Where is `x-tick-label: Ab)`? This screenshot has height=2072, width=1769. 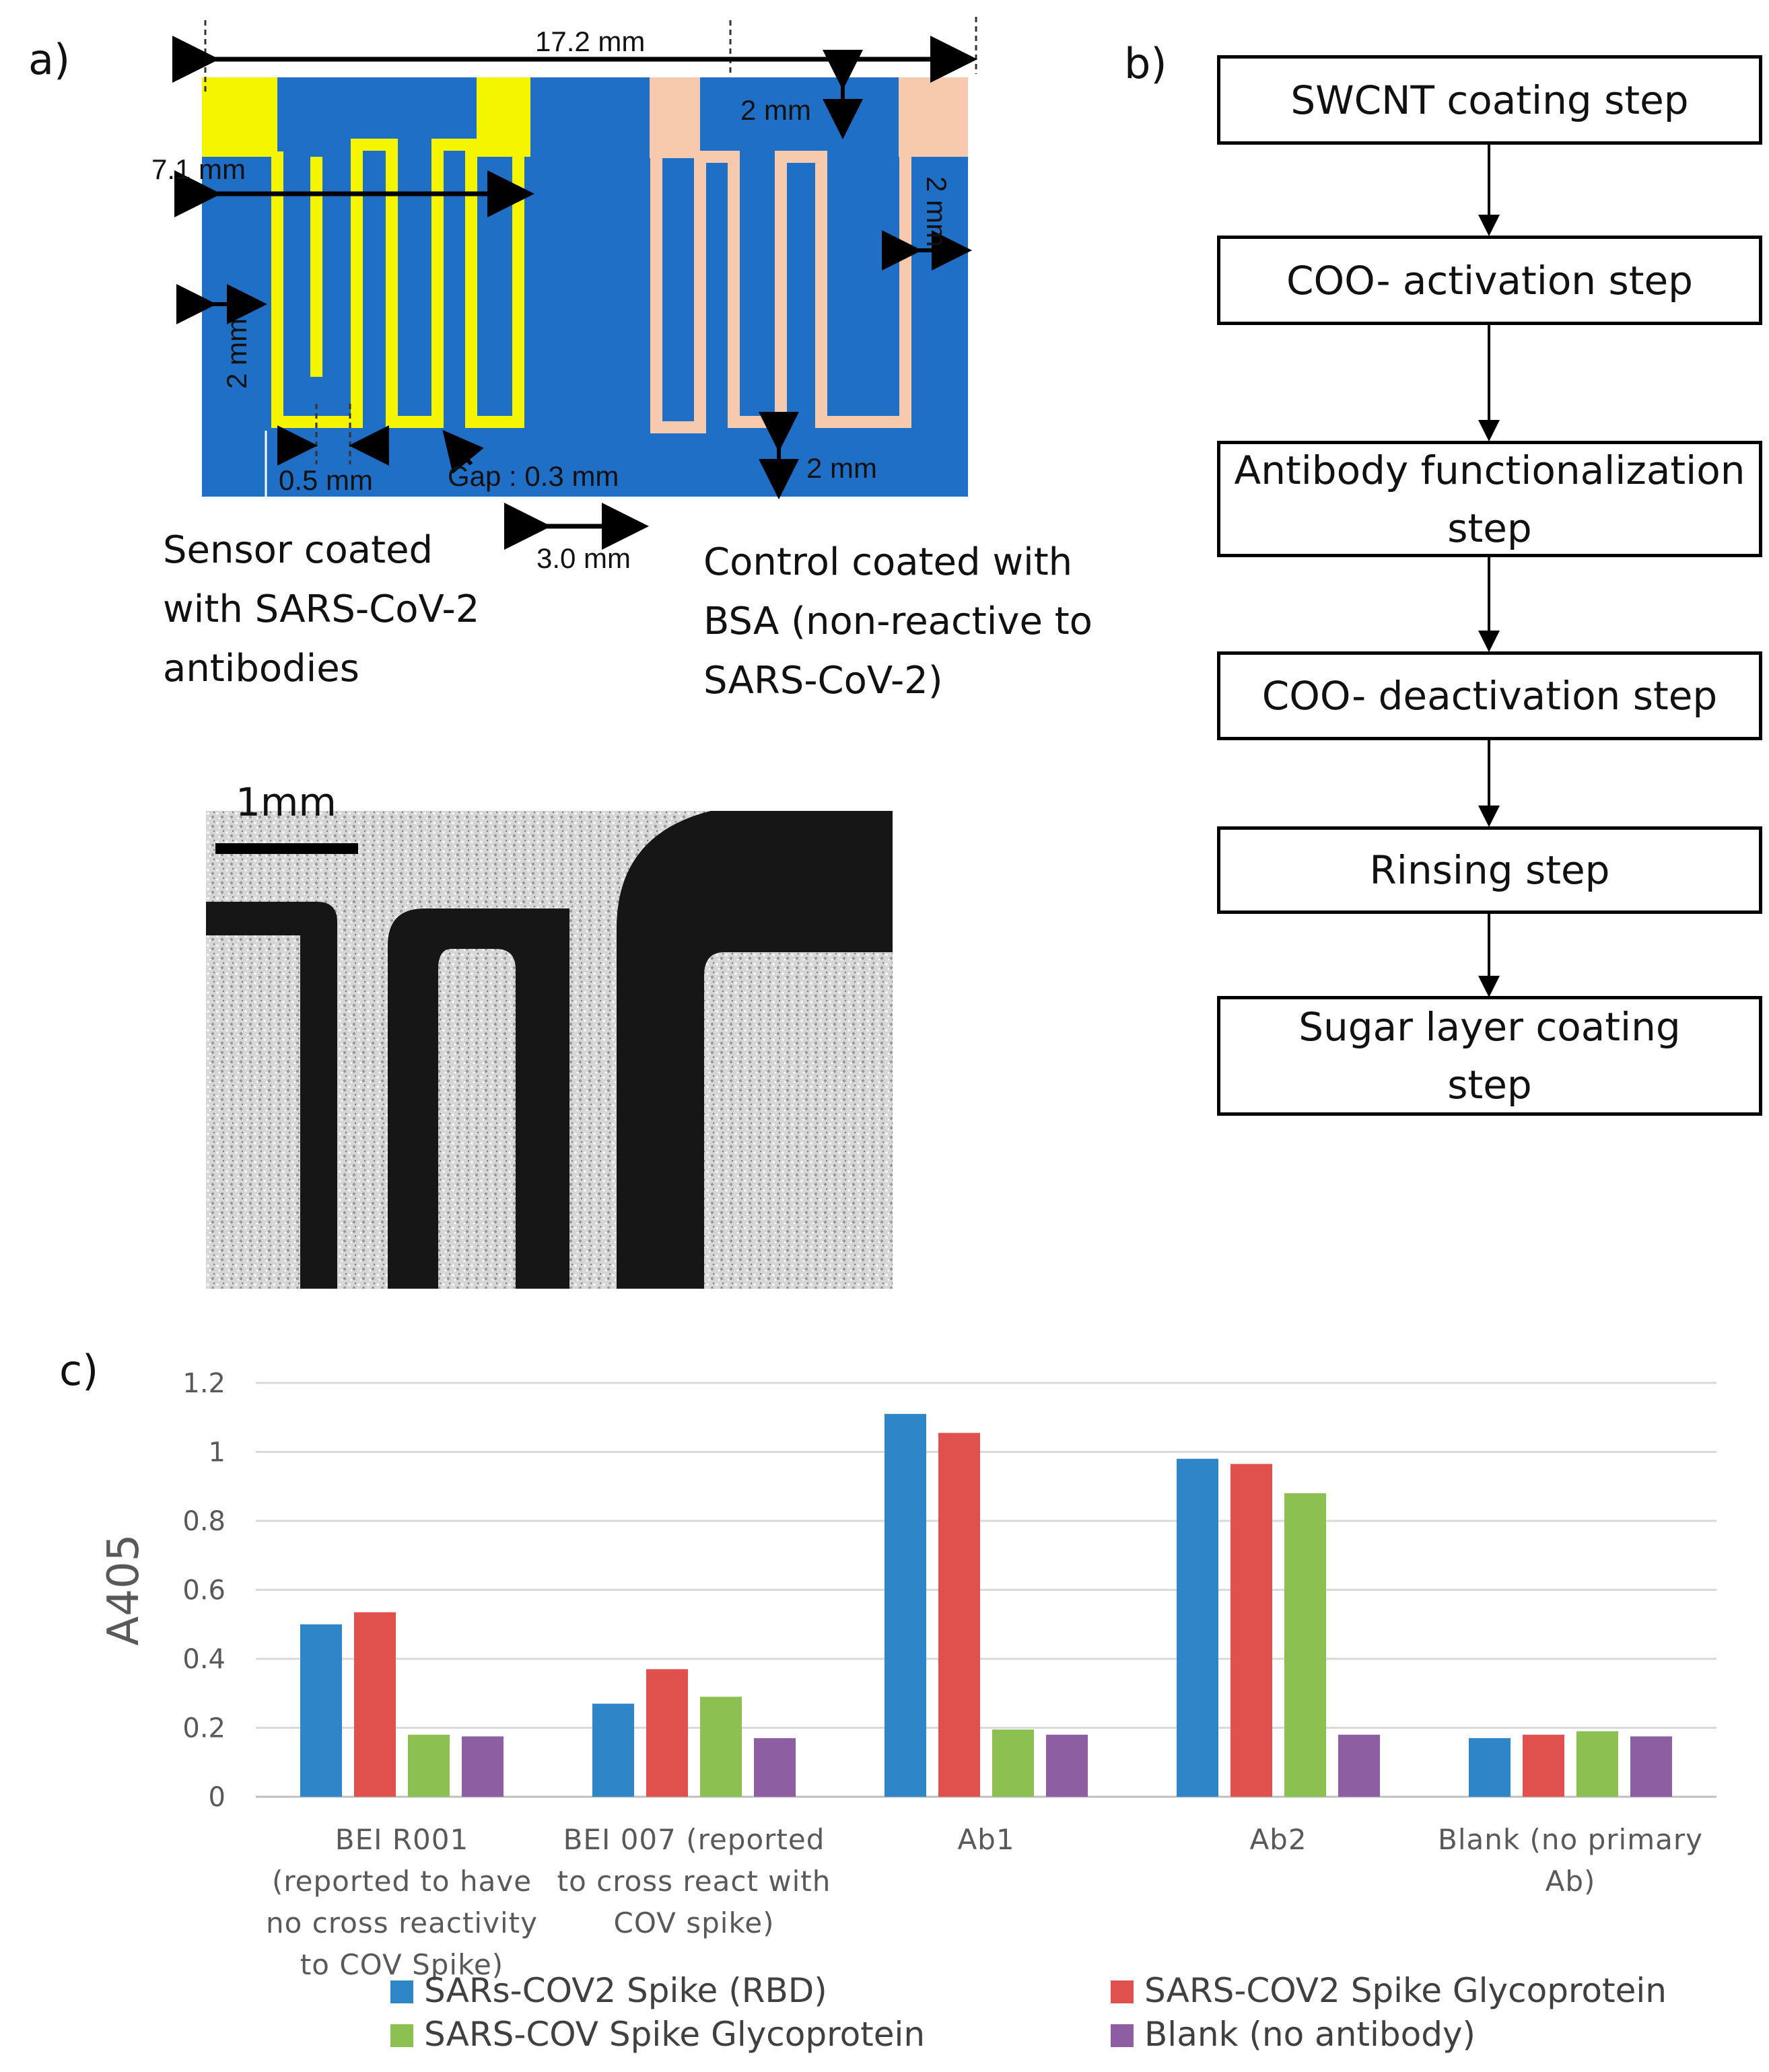
x-tick-label: Ab) is located at coordinates (1571, 1882).